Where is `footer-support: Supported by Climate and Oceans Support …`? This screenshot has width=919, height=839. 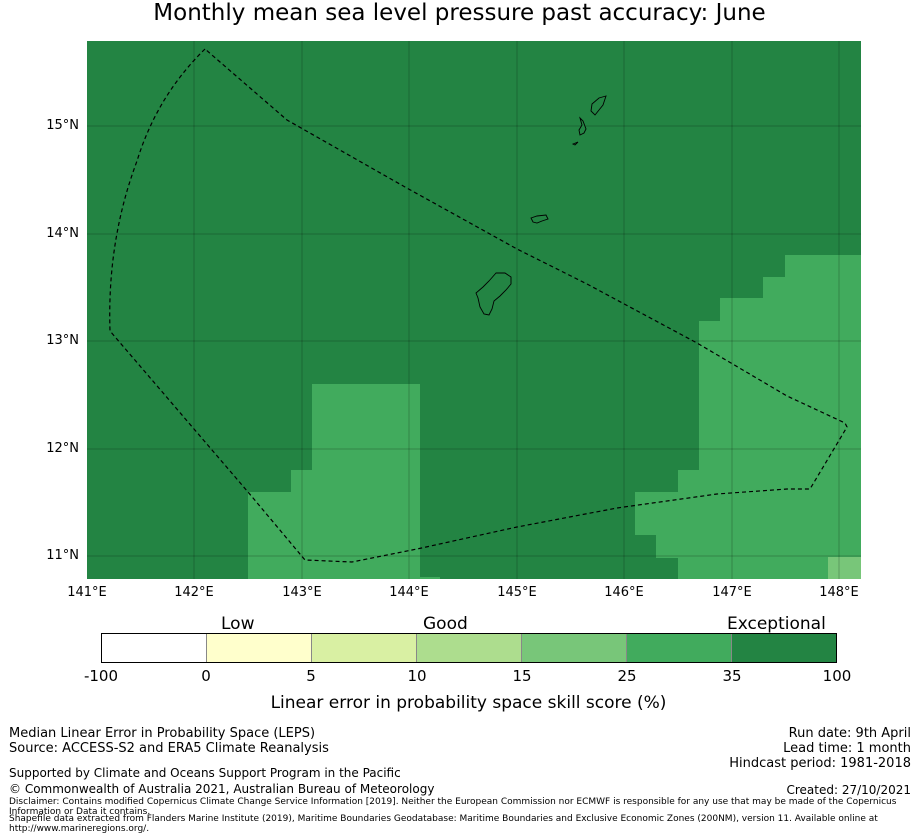 footer-support: Supported by Climate and Oceans Support … is located at coordinates (205, 773).